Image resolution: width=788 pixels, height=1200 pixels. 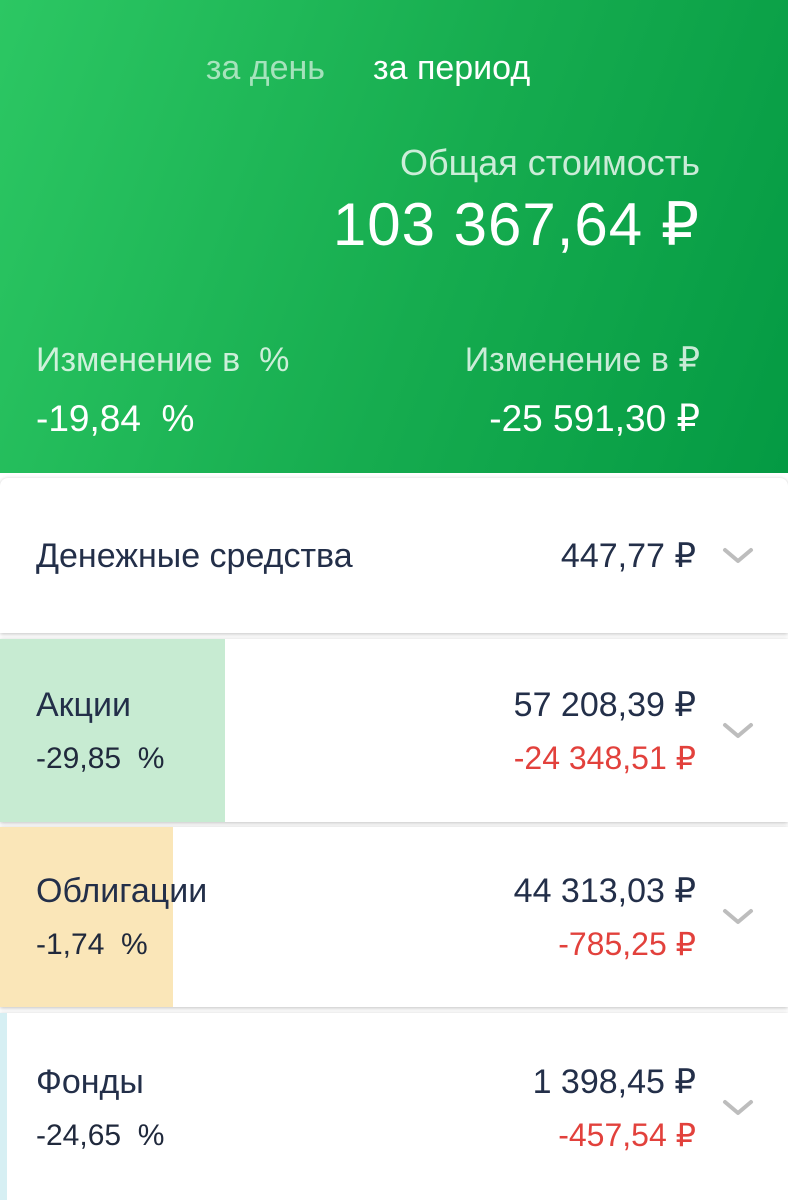 What do you see at coordinates (516, 224) in the screenshot?
I see `total-value-amount: 103 367,64 ₽` at bounding box center [516, 224].